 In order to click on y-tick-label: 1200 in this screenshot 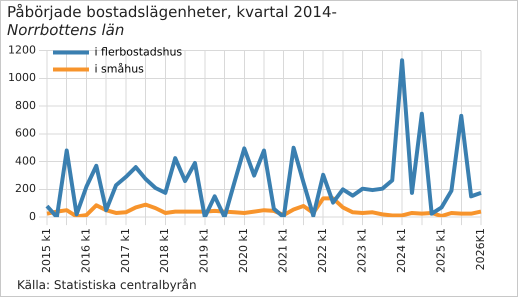, I will do `click(22, 49)`.